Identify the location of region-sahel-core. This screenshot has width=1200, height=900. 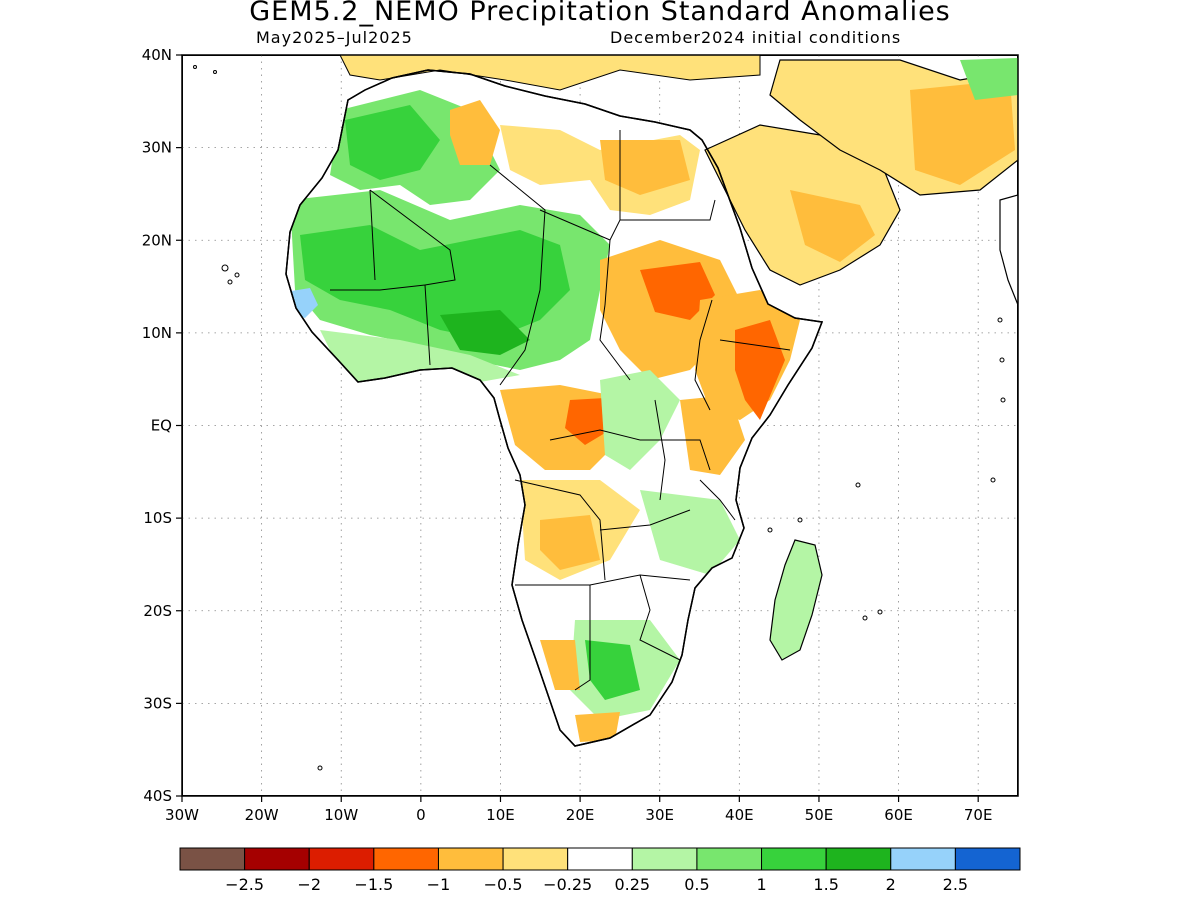
(435, 282).